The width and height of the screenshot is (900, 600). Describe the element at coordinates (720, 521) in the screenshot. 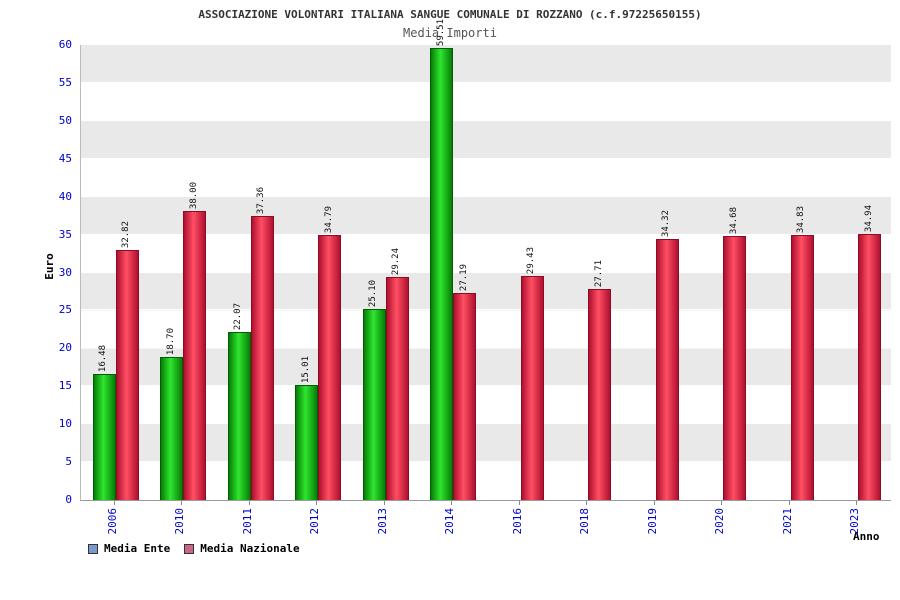

I see `x-tick-label: 2020` at that location.